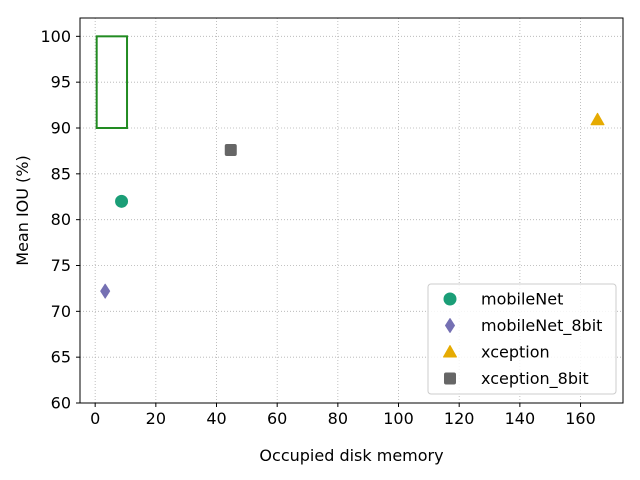 The height and width of the screenshot is (480, 640). What do you see at coordinates (535, 379) in the screenshot?
I see `legend-label-xception_8bit: xception_8bit` at bounding box center [535, 379].